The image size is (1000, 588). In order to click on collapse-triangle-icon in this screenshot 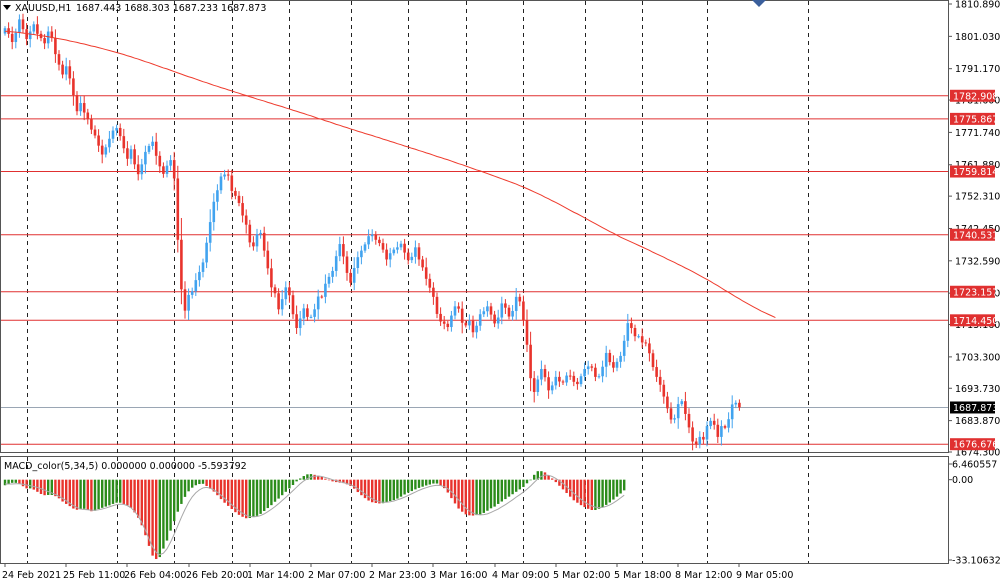, I will do `click(7, 7)`.